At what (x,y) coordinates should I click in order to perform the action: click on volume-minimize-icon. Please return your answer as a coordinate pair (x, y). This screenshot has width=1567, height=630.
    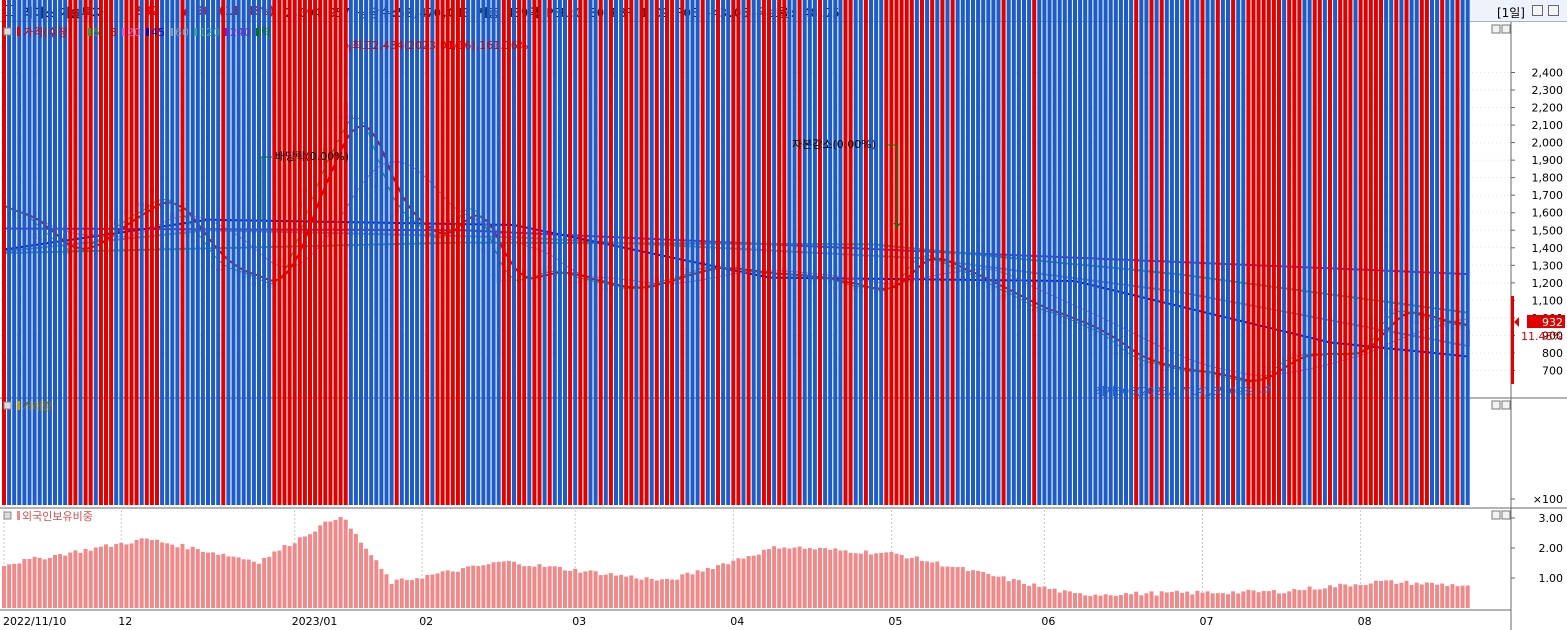
    Looking at the image, I should click on (1496, 405).